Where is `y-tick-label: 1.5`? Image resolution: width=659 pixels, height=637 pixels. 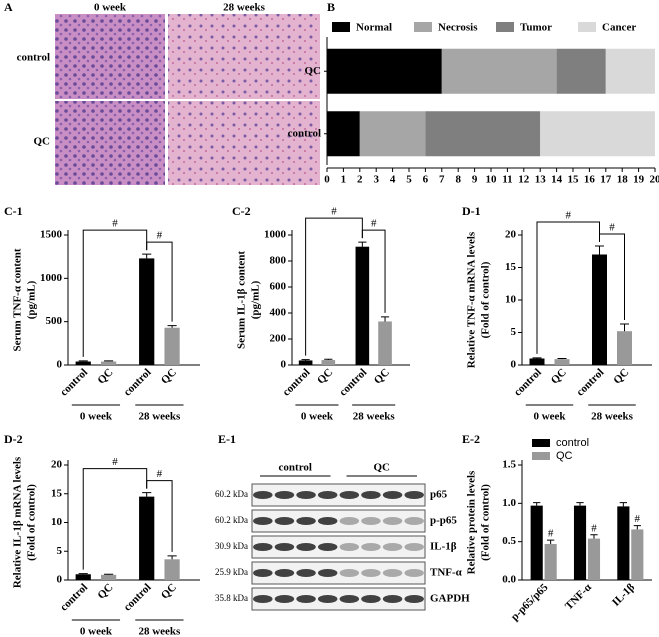
y-tick-label: 1.5 is located at coordinates (509, 465).